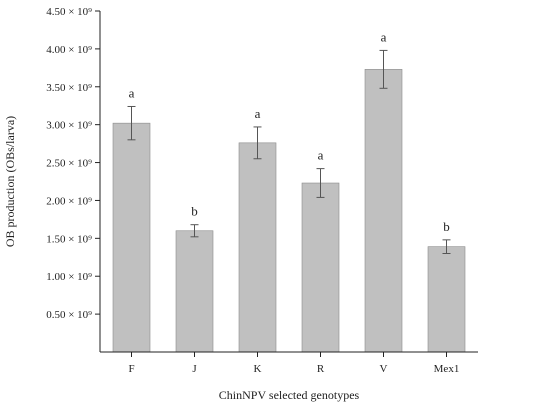 Image resolution: width=550 pixels, height=408 pixels. Describe the element at coordinates (69, 12) in the screenshot. I see `y-tick-label: 4.50 × 10⁹` at that location.